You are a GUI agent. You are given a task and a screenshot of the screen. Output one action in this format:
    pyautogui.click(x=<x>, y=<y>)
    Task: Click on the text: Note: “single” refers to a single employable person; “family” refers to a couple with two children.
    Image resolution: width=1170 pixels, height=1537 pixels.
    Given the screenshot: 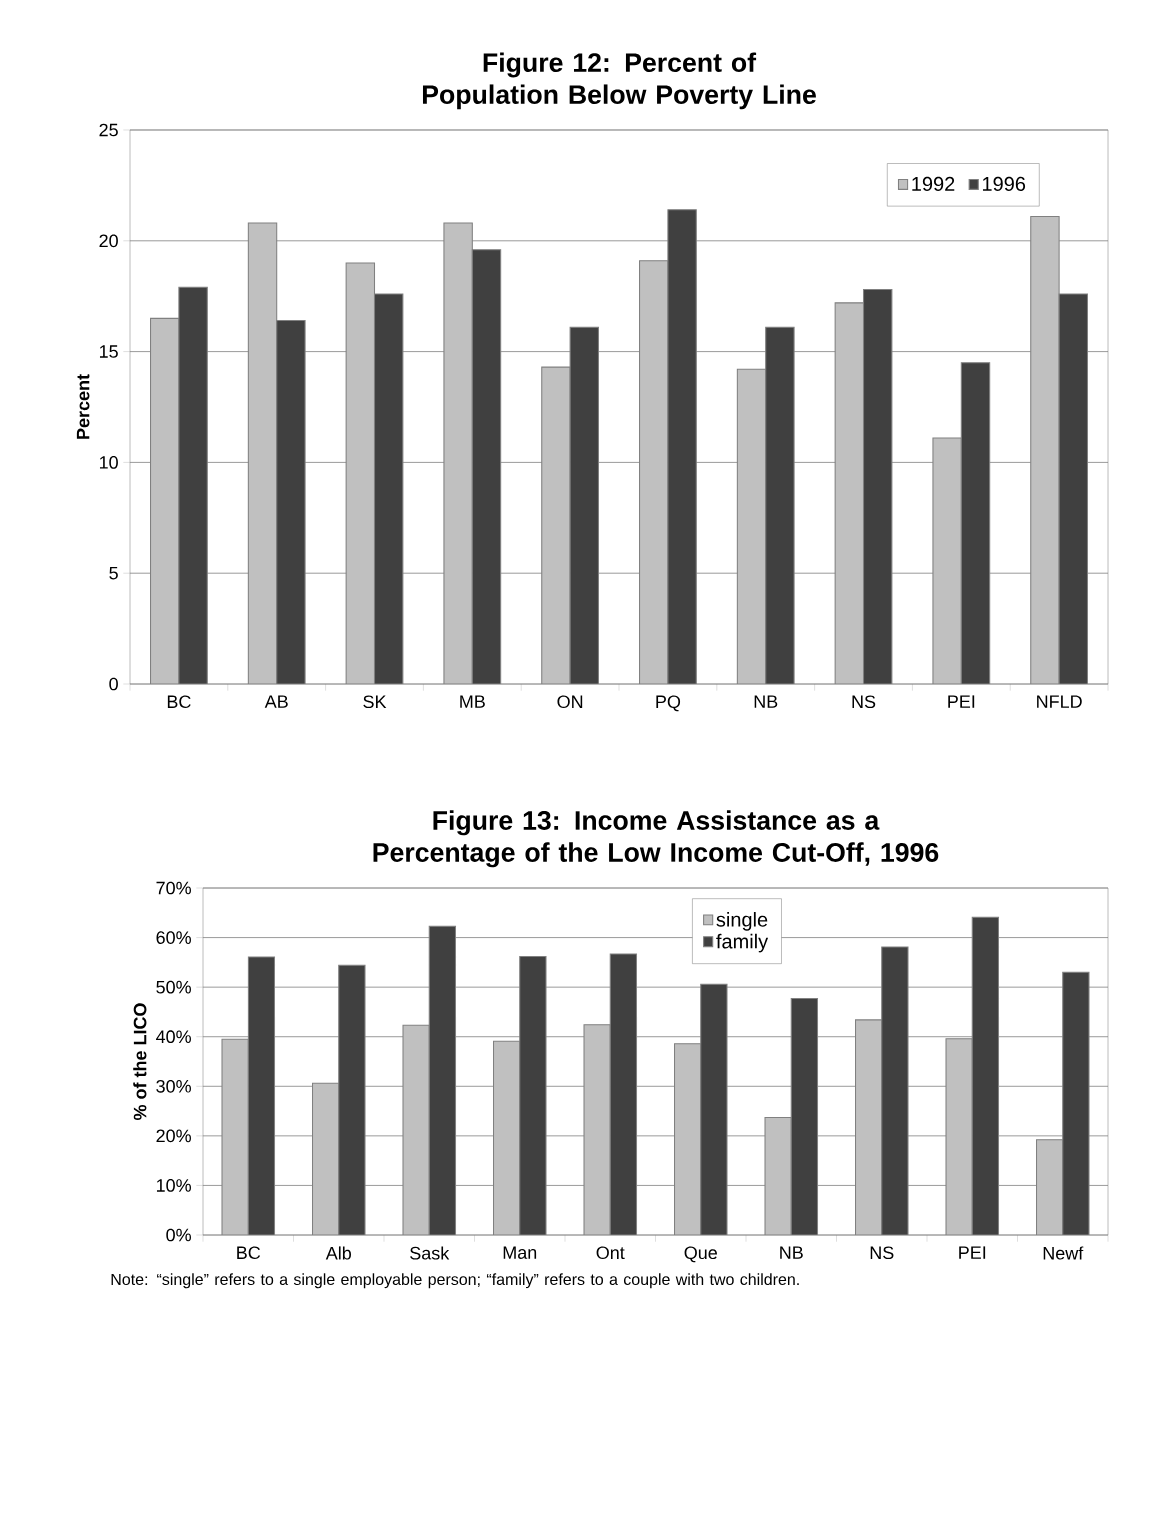 What is the action you would take?
    pyautogui.click(x=455, y=1281)
    